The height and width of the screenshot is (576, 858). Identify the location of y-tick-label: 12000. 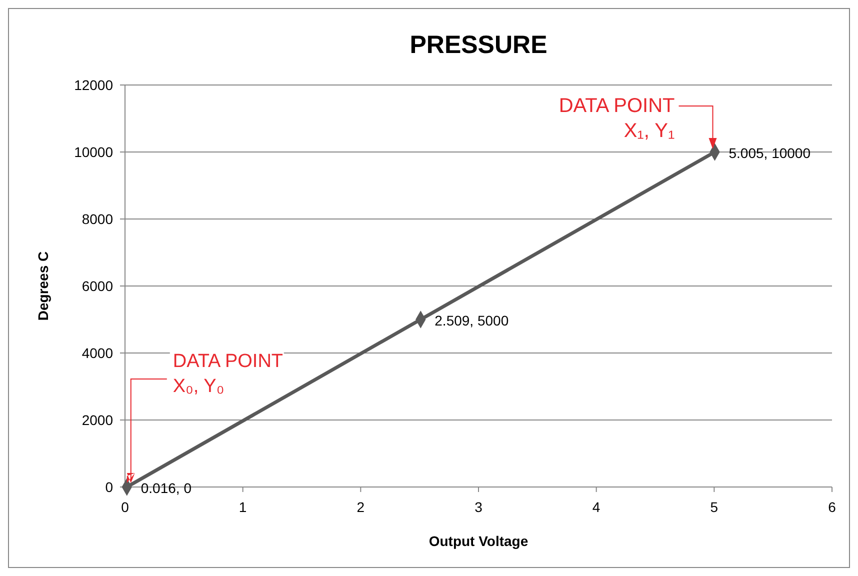
(94, 85).